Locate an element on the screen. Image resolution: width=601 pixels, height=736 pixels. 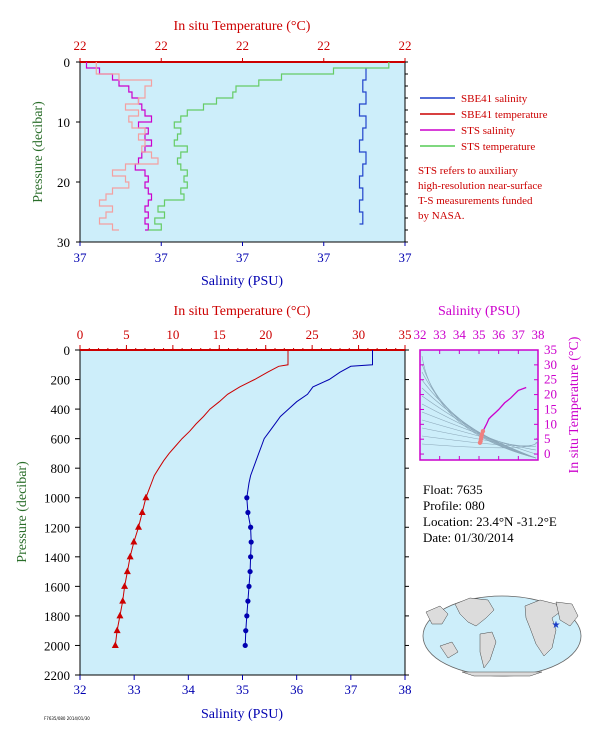
top-pressure-tick-label: 0 is located at coordinates (67, 62).